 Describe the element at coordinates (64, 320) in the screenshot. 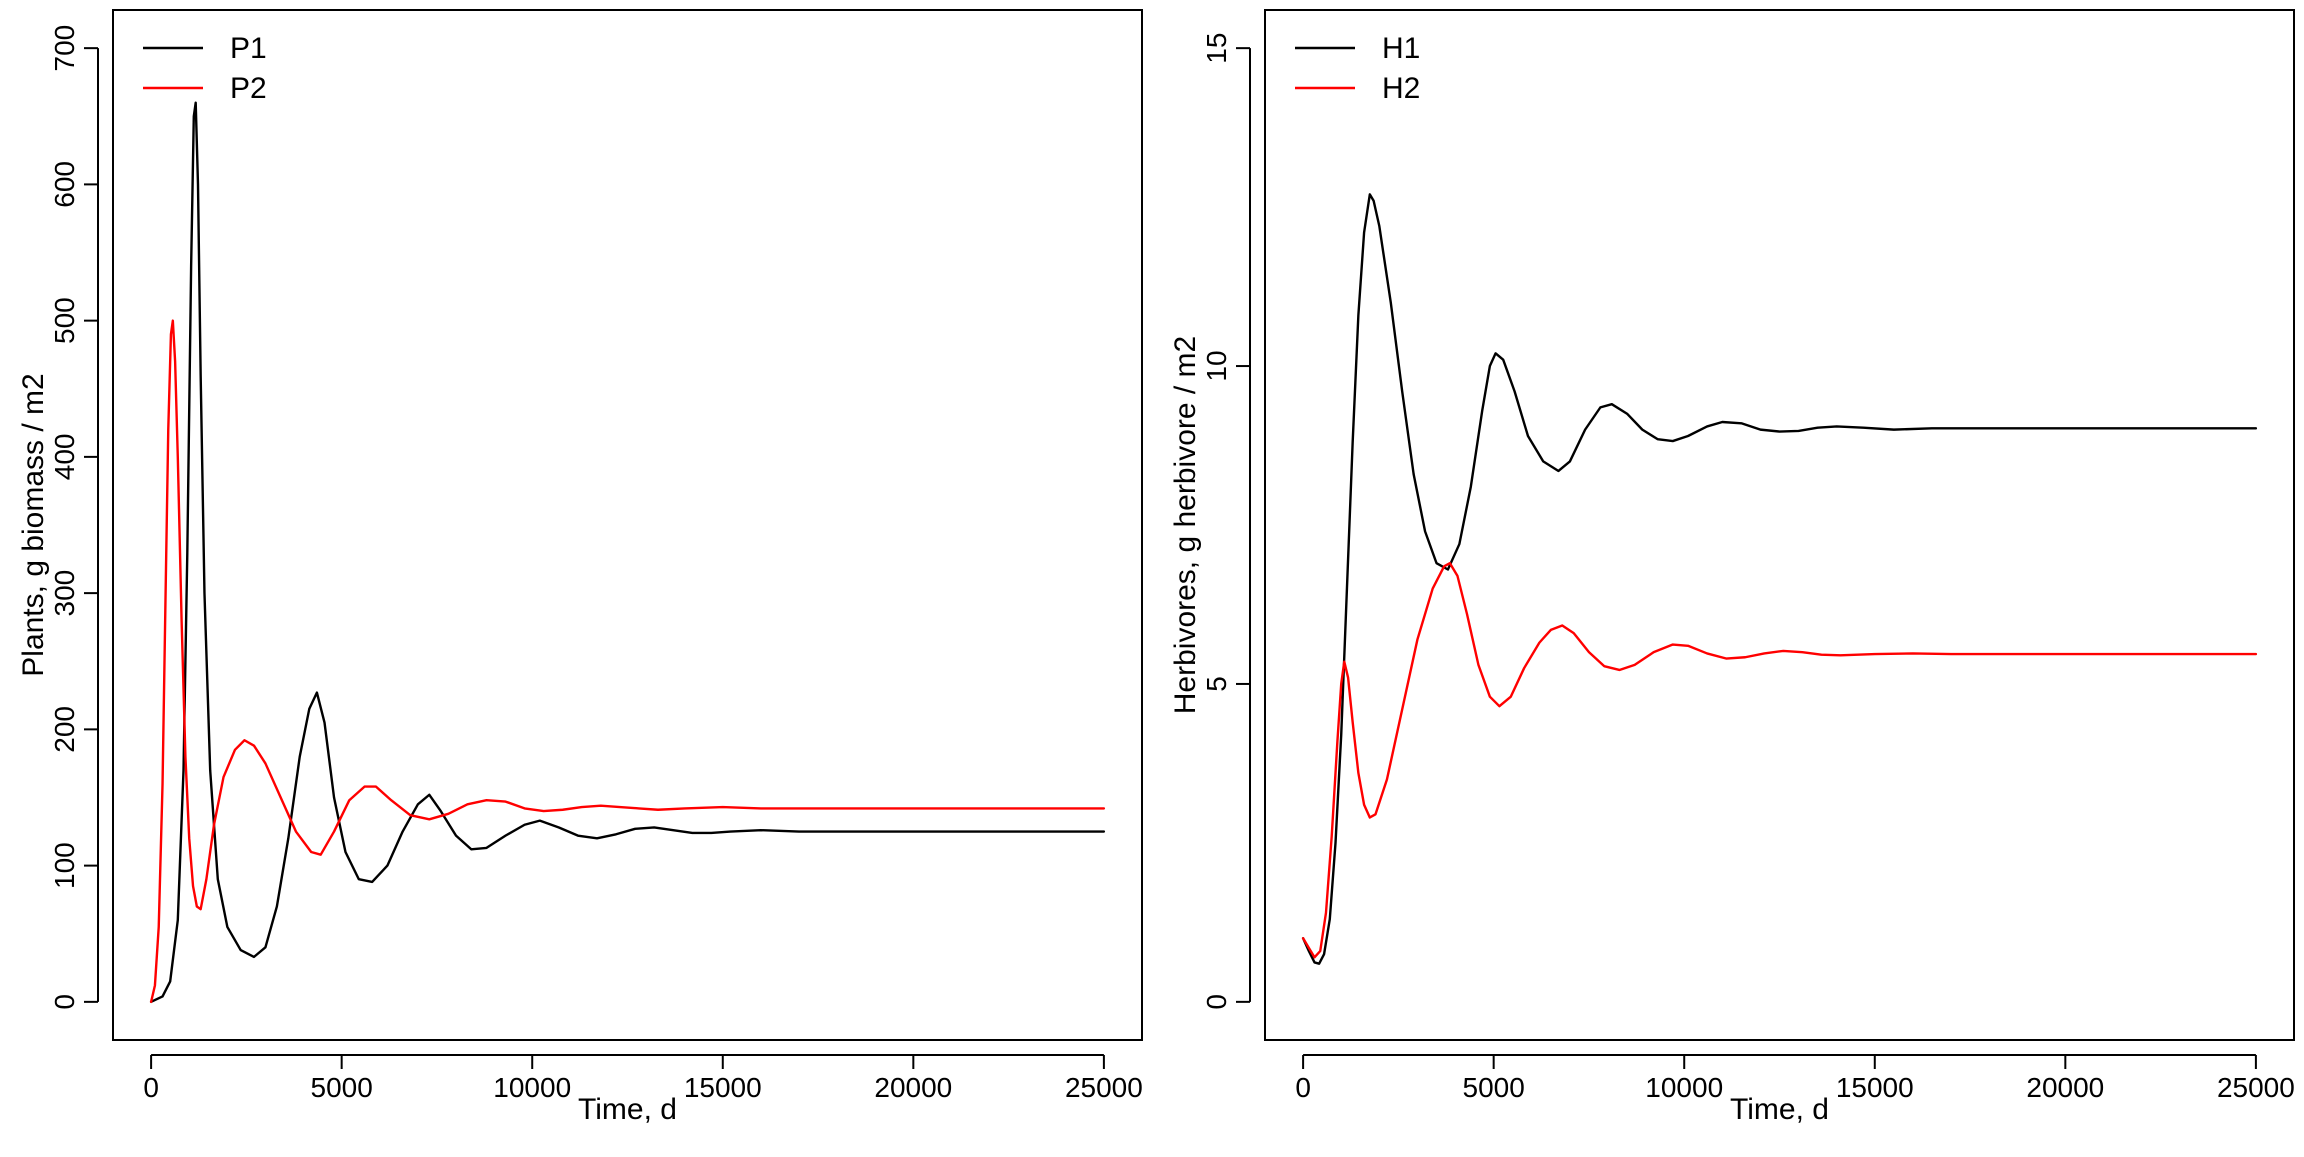

I see `y-tick-label: 500` at that location.